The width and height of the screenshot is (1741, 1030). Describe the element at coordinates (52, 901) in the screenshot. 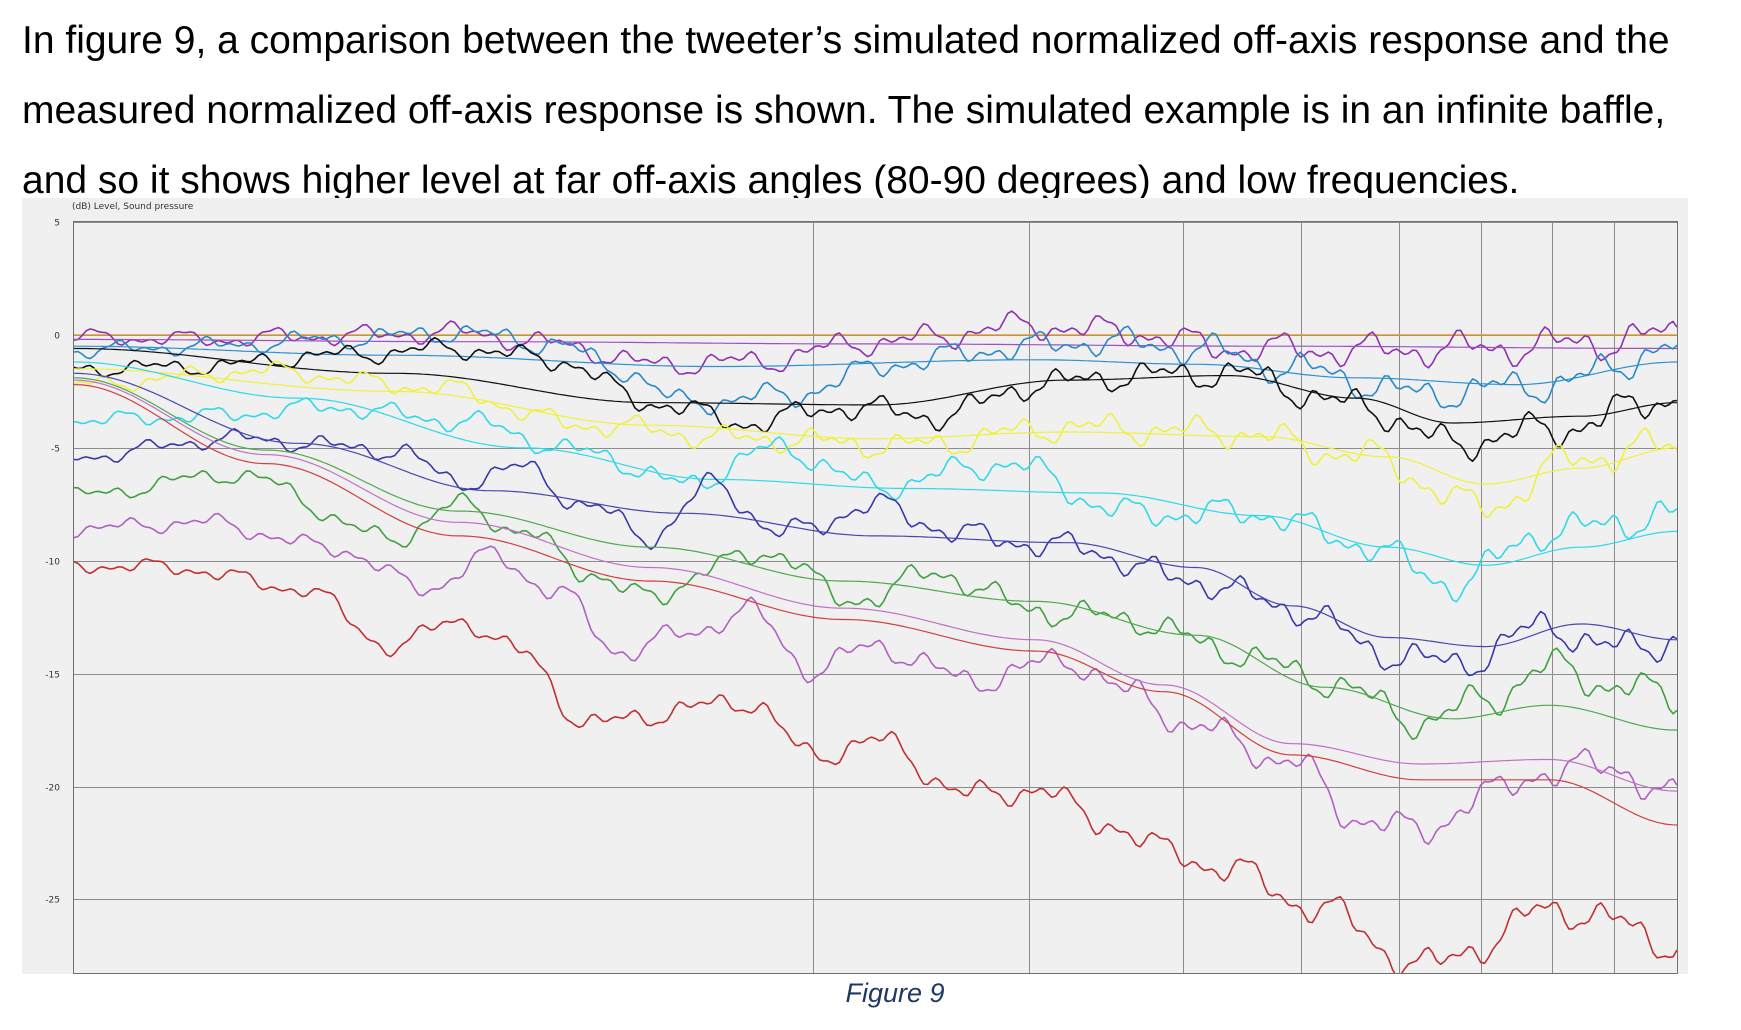

I see `y-tick-label: -25` at that location.